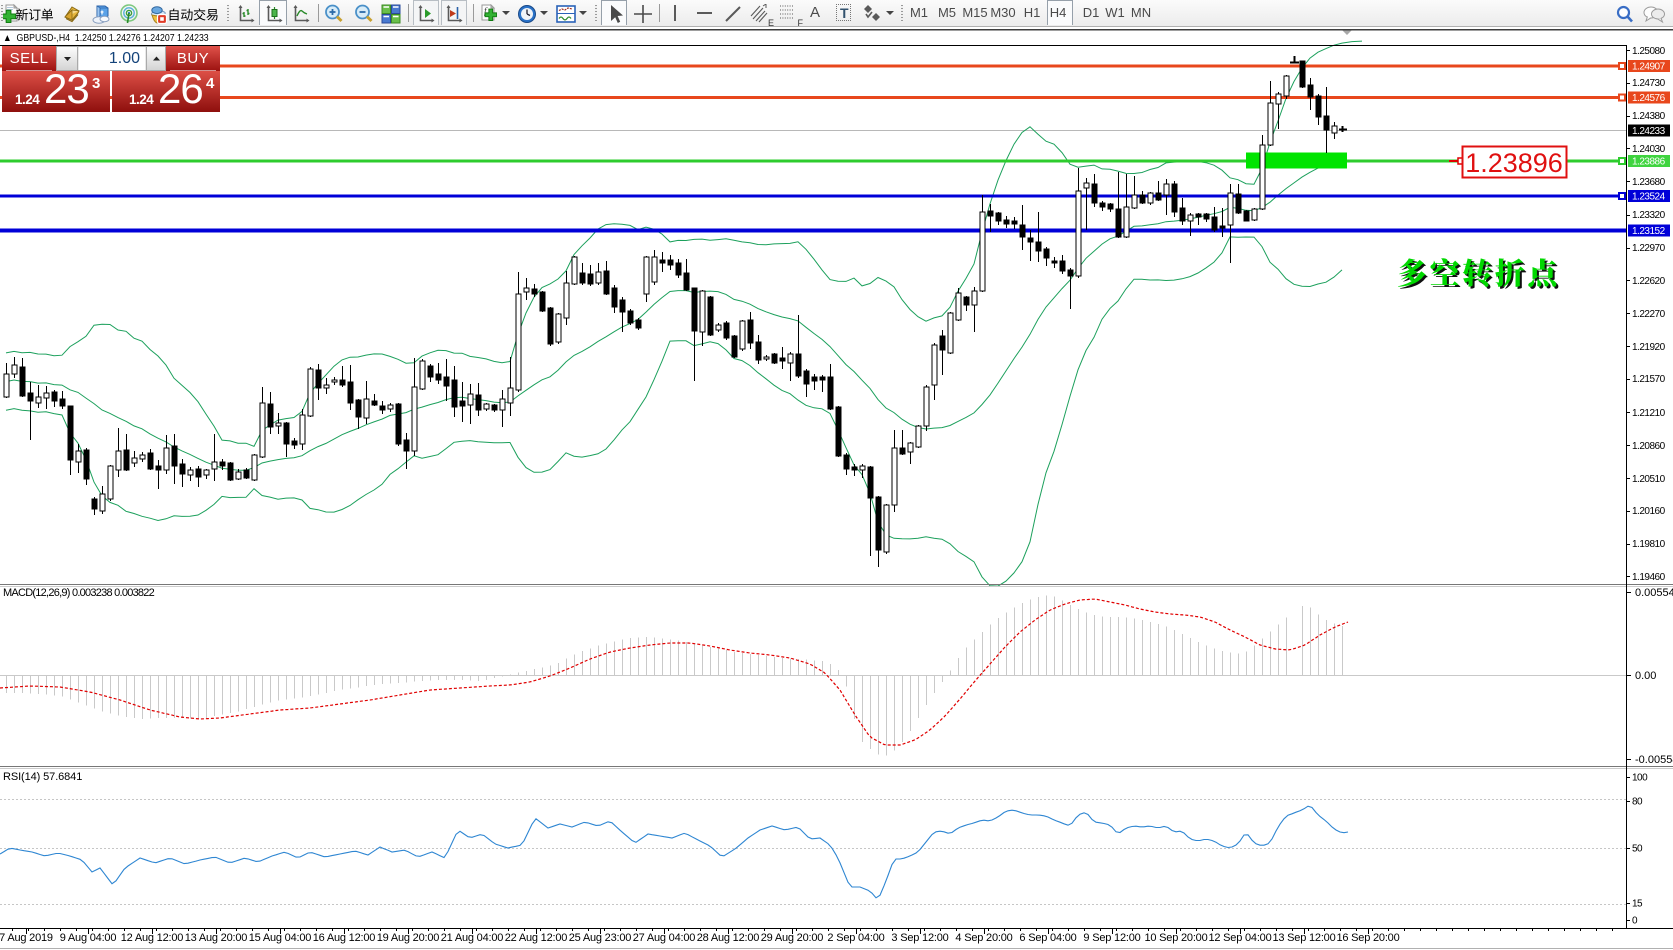  Describe the element at coordinates (280, 938) in the screenshot. I see `svg-text: 15 Aug 04:00` at that location.